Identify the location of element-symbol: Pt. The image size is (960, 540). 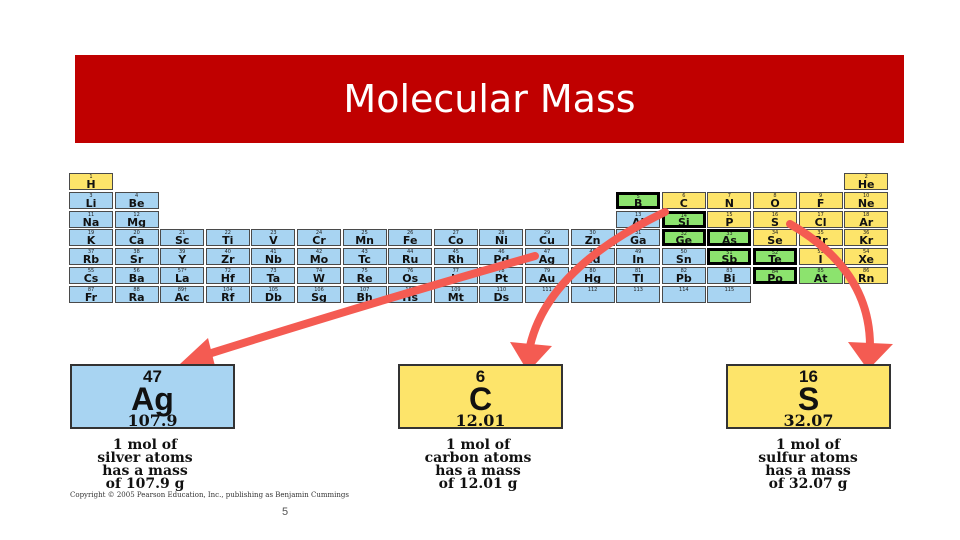
(501, 278).